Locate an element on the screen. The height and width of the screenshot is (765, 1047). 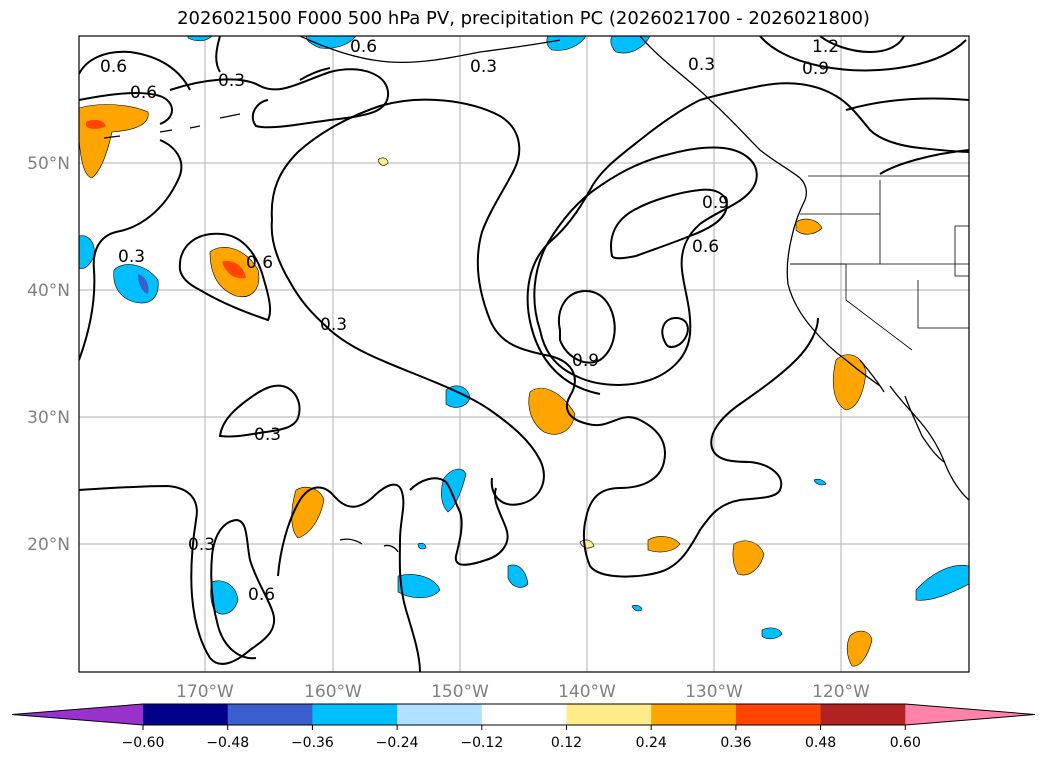
colorbar-tick-label: −0.24 is located at coordinates (397, 743).